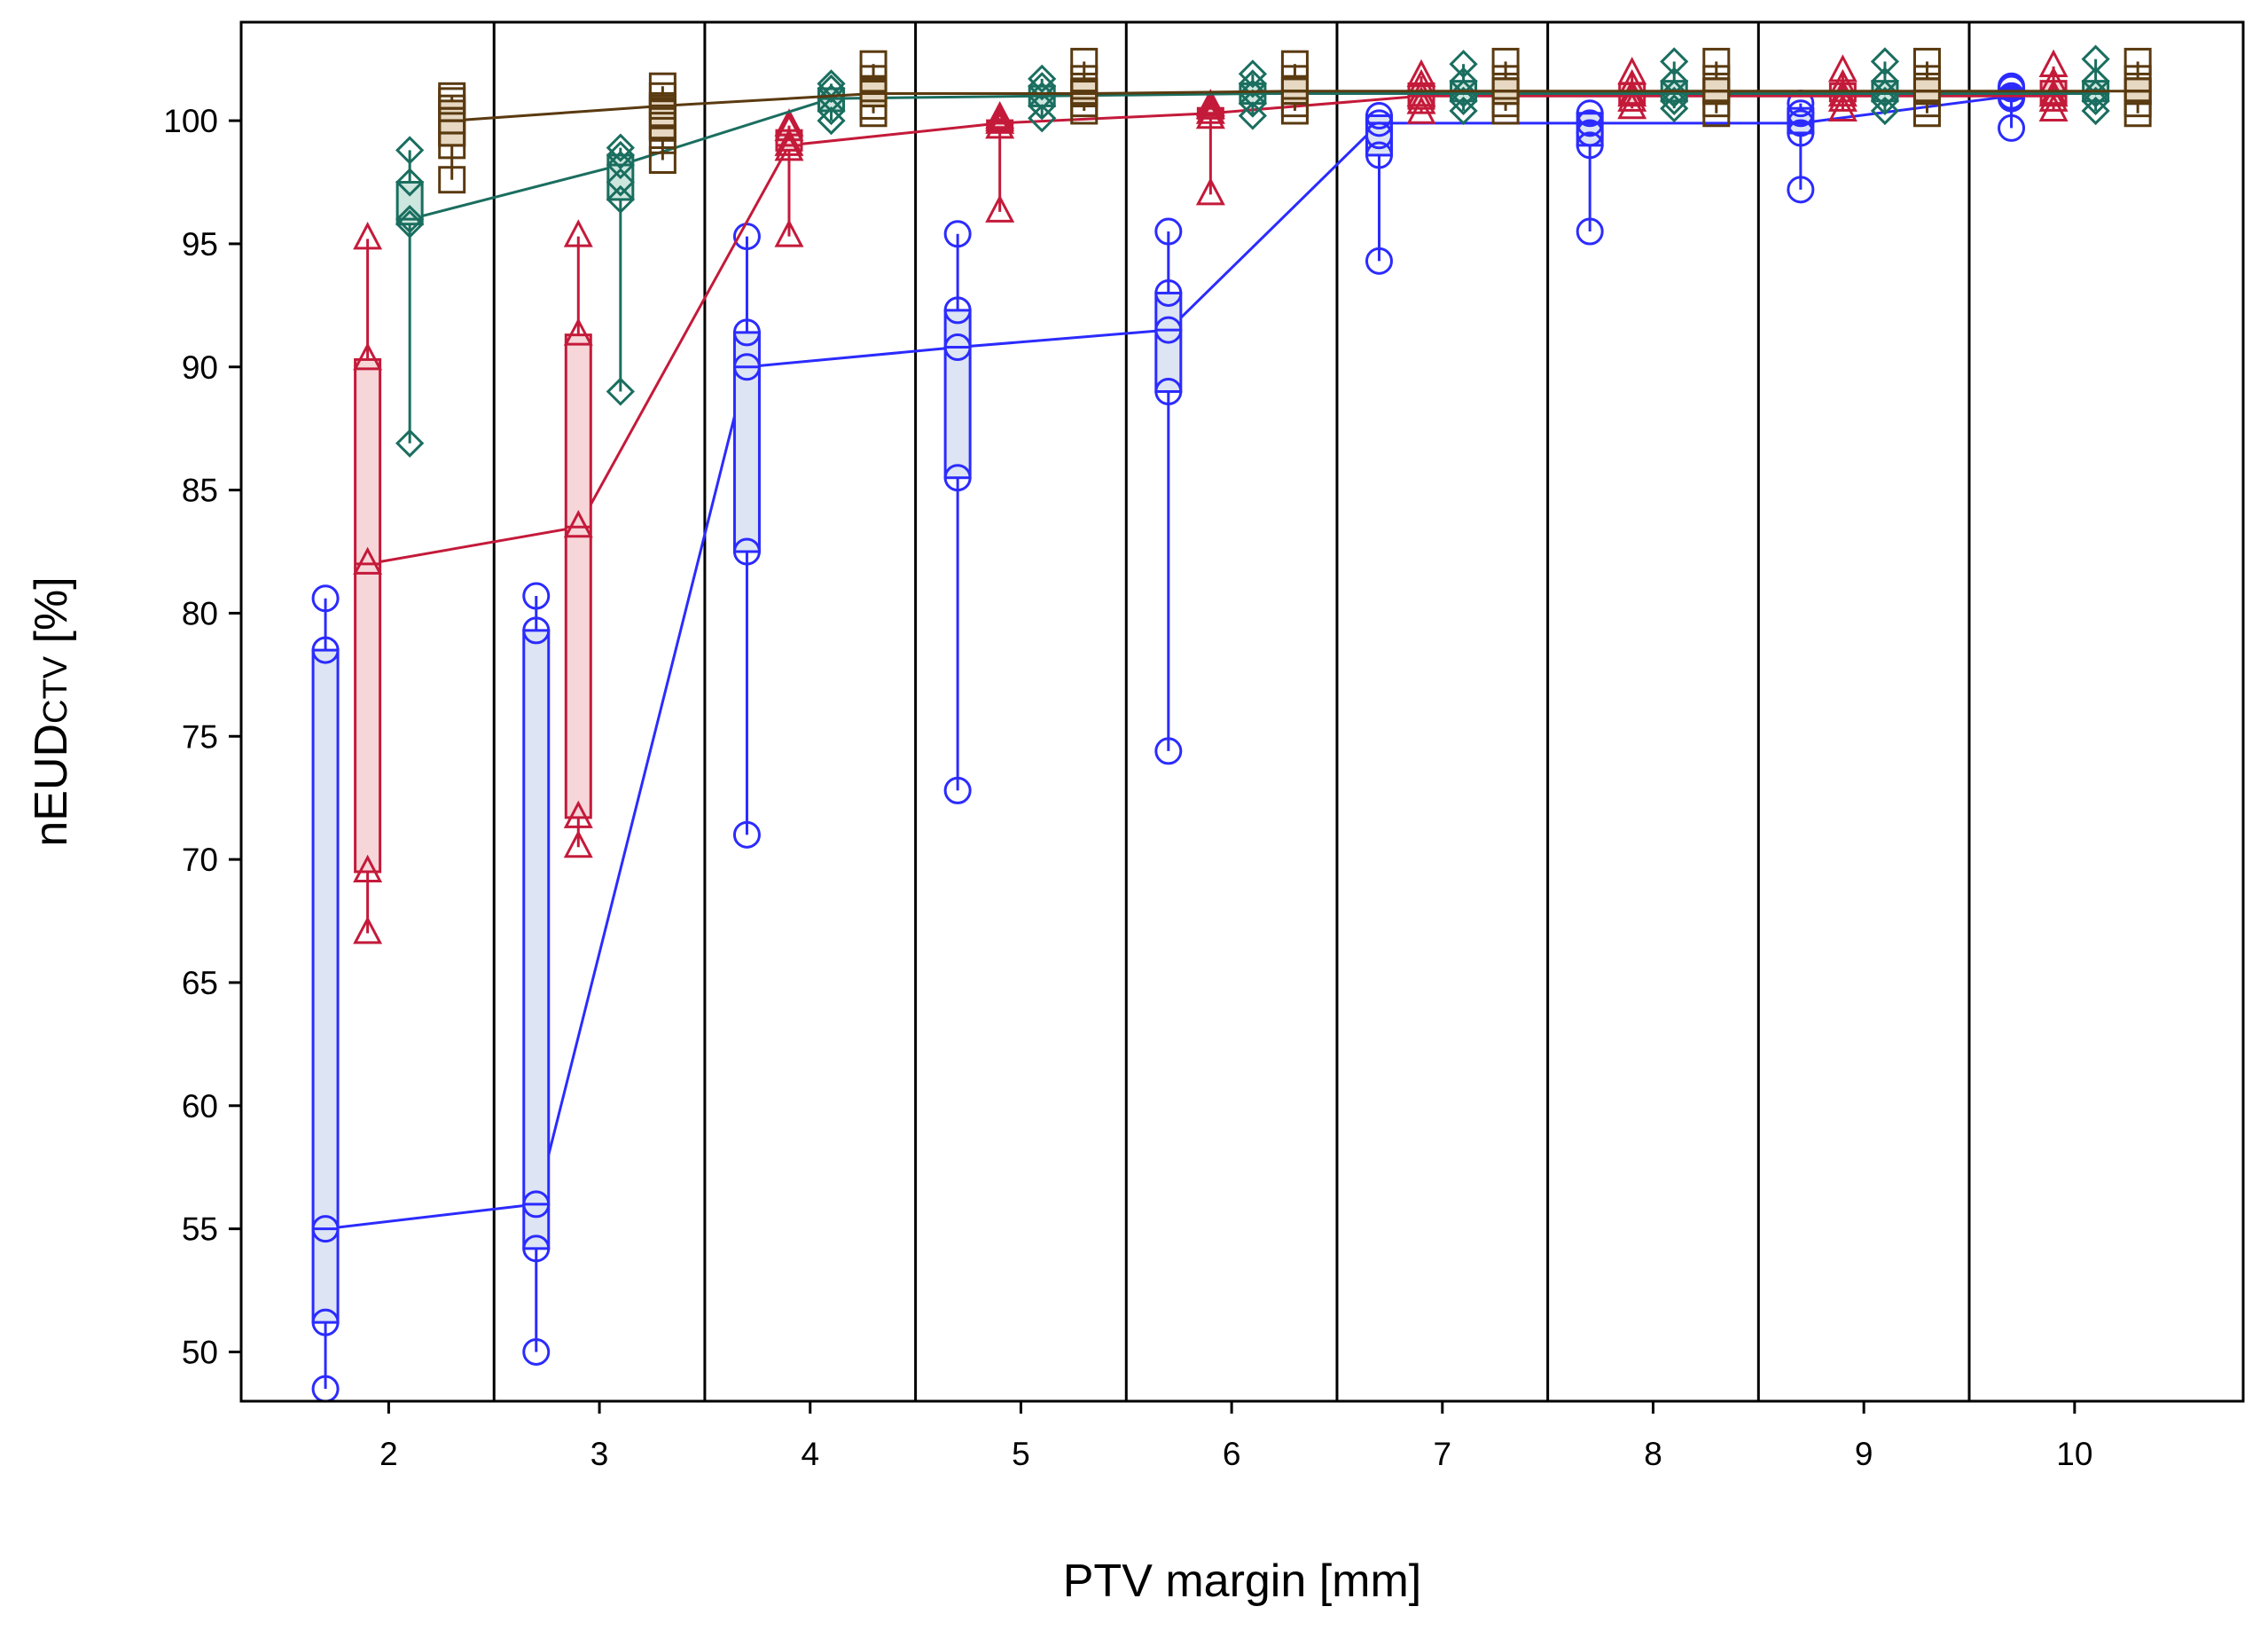 This screenshot has height=1630, width=2268. I want to click on y-tick-label: 75, so click(200, 736).